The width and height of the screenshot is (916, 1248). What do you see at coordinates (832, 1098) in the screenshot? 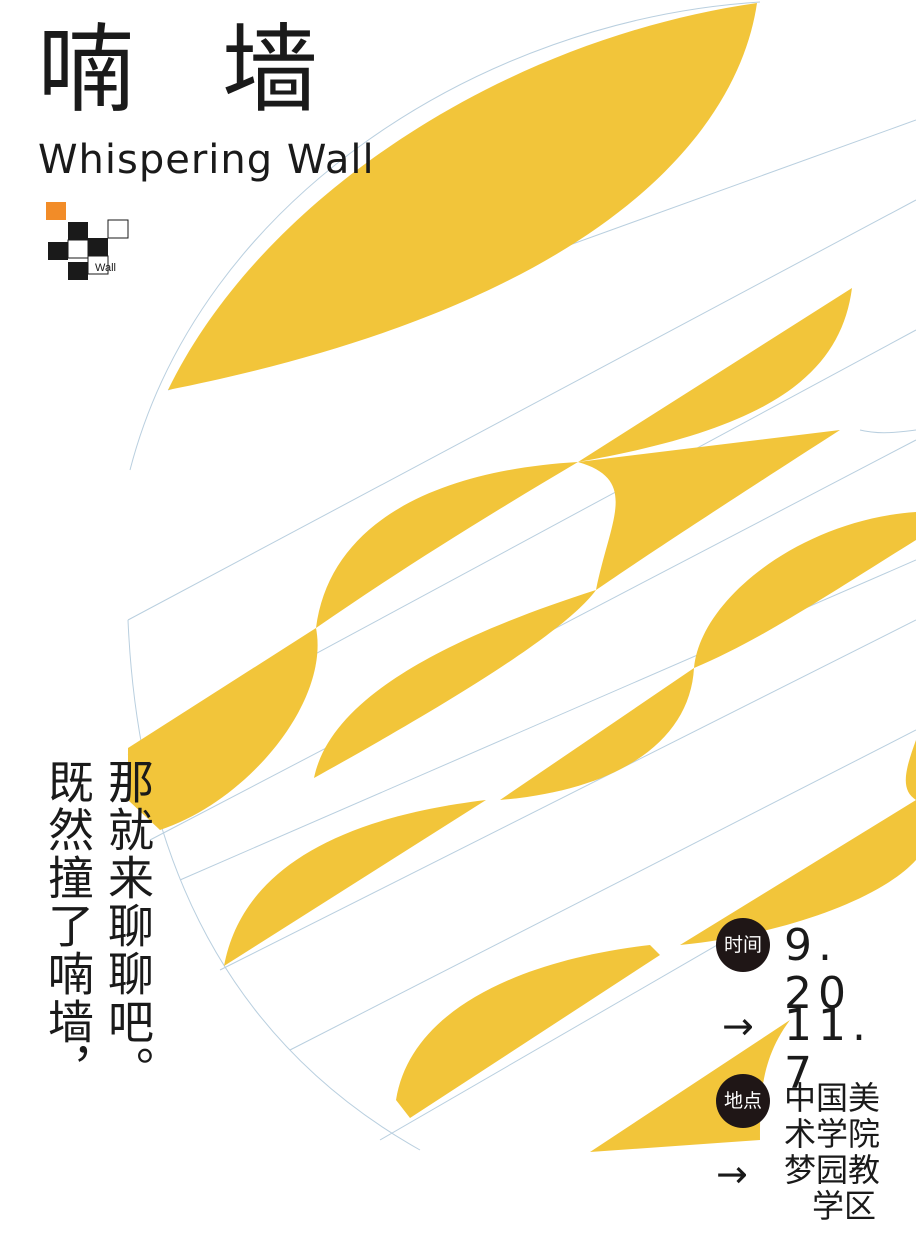
I see `place-line: 中国美` at bounding box center [832, 1098].